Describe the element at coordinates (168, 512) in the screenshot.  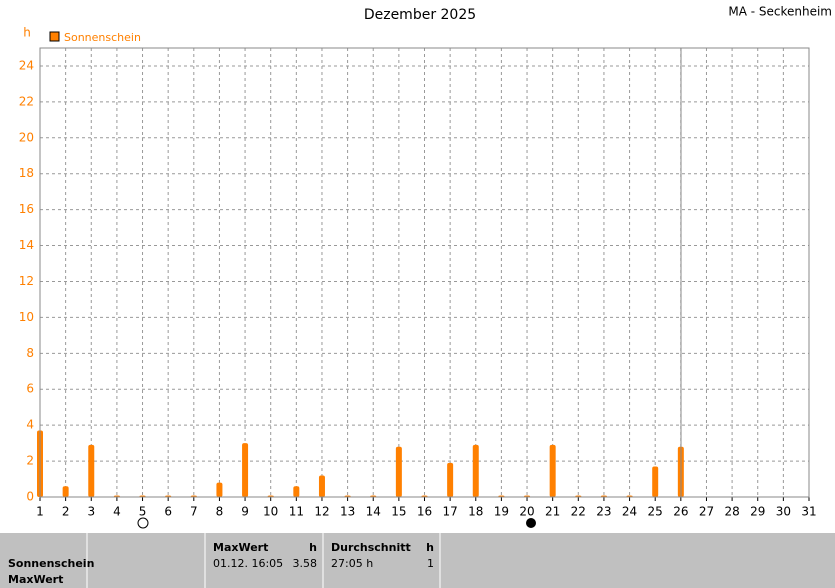
I see `x-tick-label: 6` at that location.